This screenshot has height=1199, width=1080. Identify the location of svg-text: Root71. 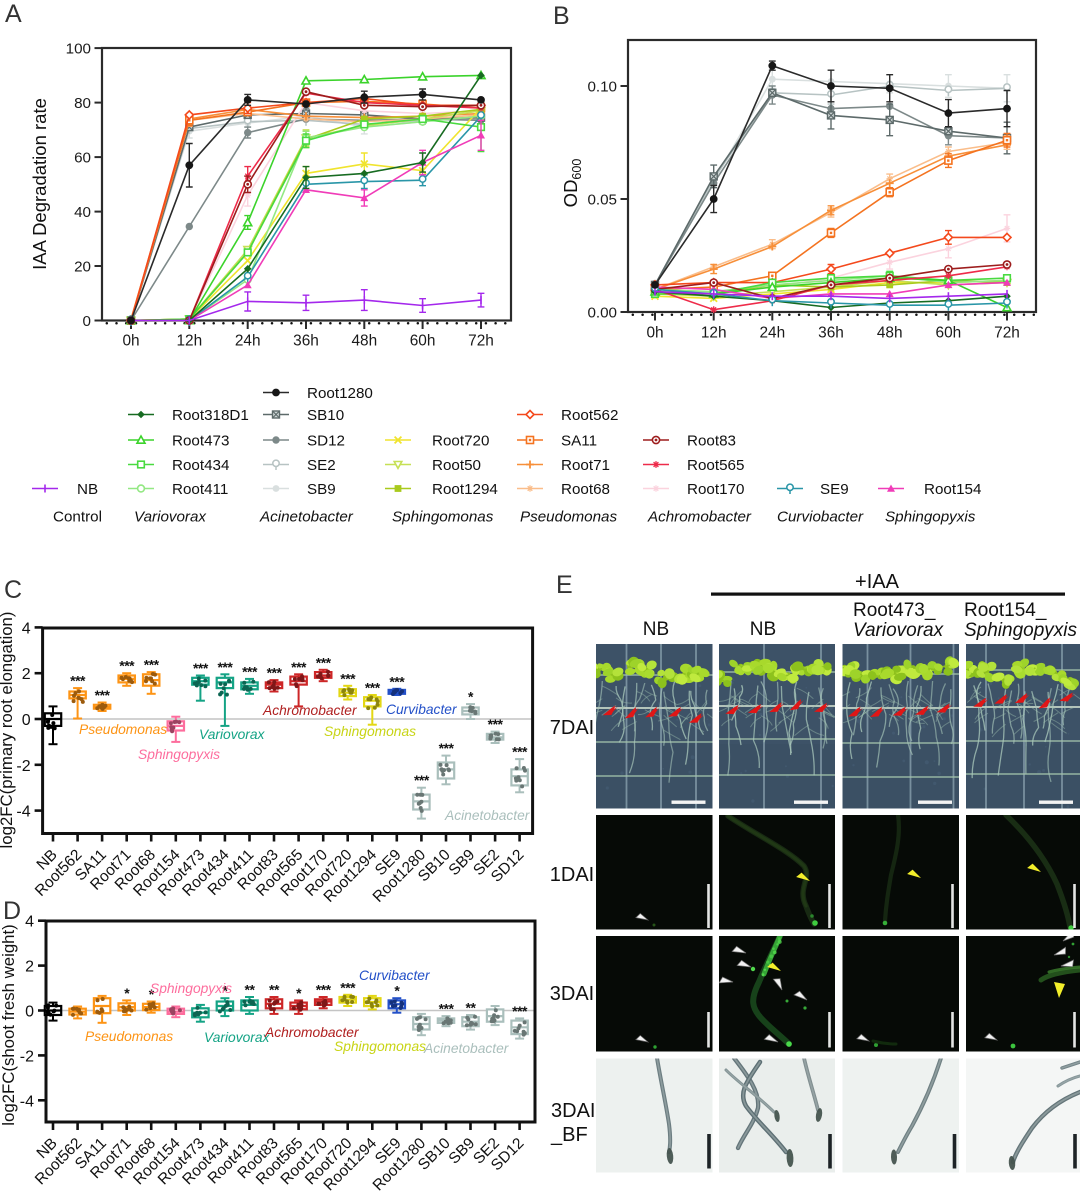
(585, 465).